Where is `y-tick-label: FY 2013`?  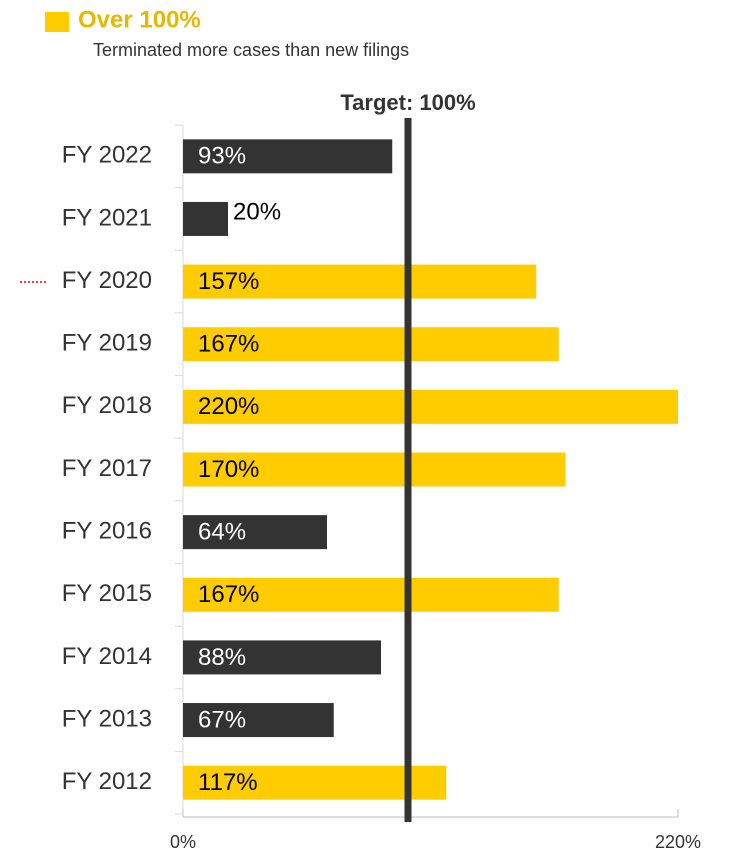
y-tick-label: FY 2013 is located at coordinates (107, 718).